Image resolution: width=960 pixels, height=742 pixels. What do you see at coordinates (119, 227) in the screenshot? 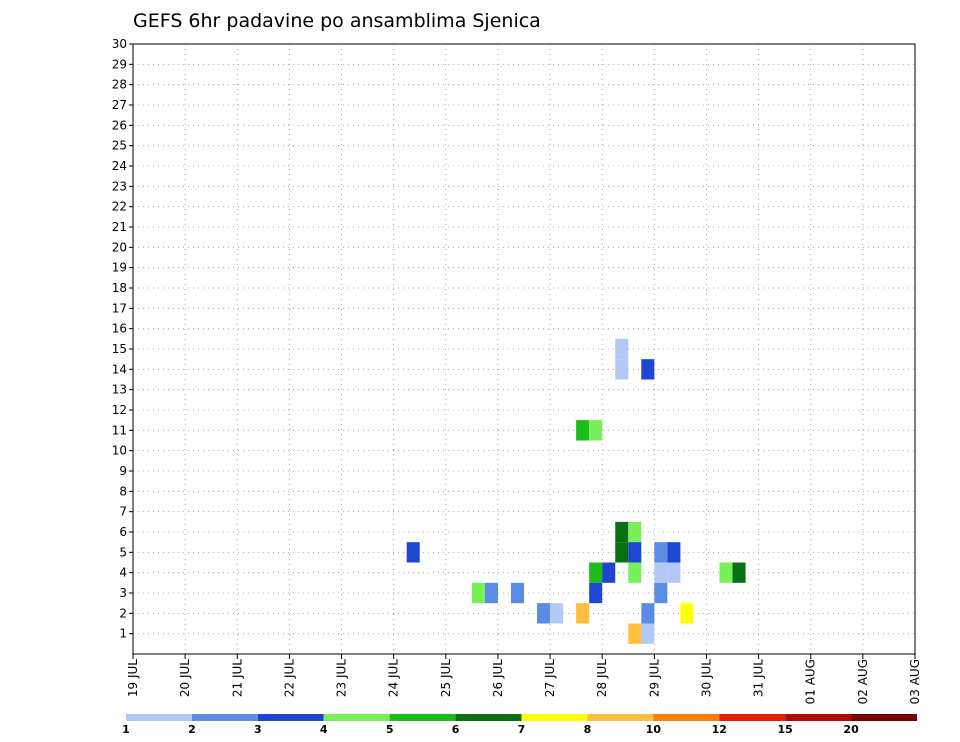
I see `y-tick-label: 21` at bounding box center [119, 227].